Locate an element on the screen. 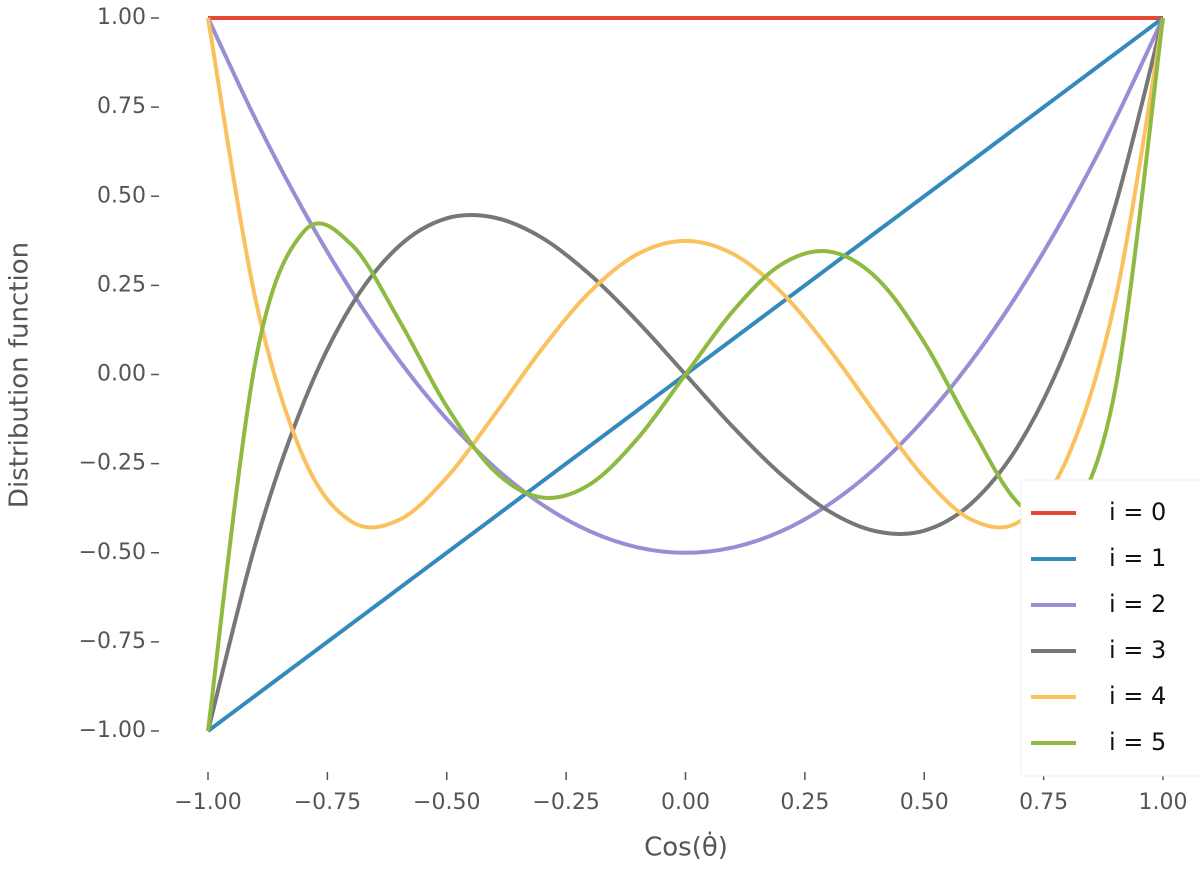  legend-label: i = 4 is located at coordinates (1137, 696).